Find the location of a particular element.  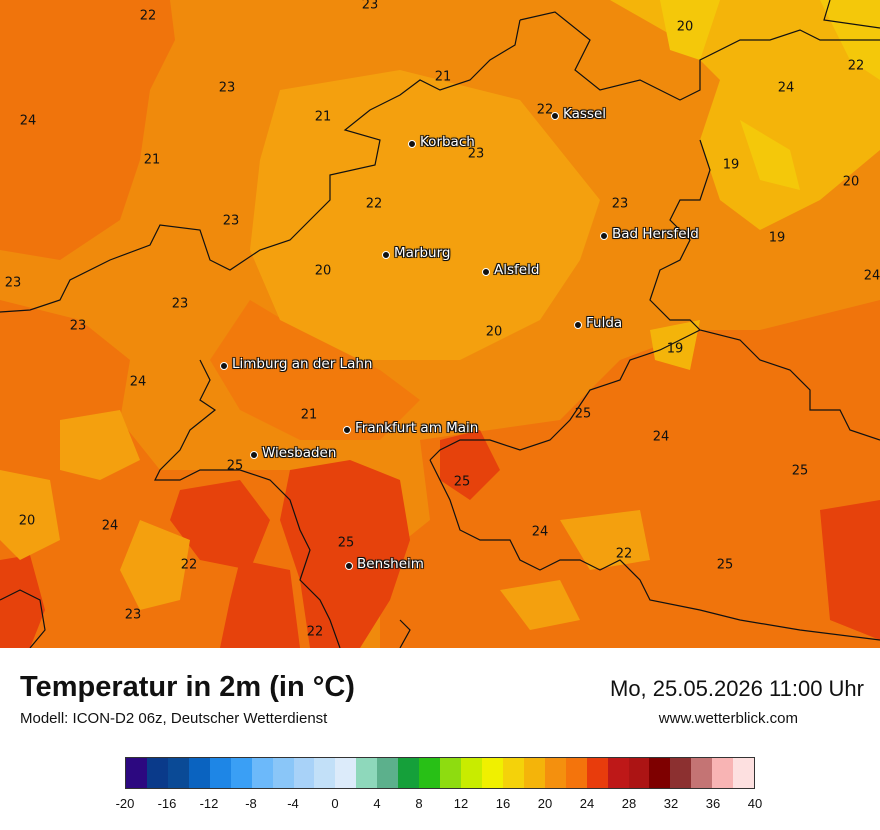

city-label: Frankfurt am Main is located at coordinates (417, 428).